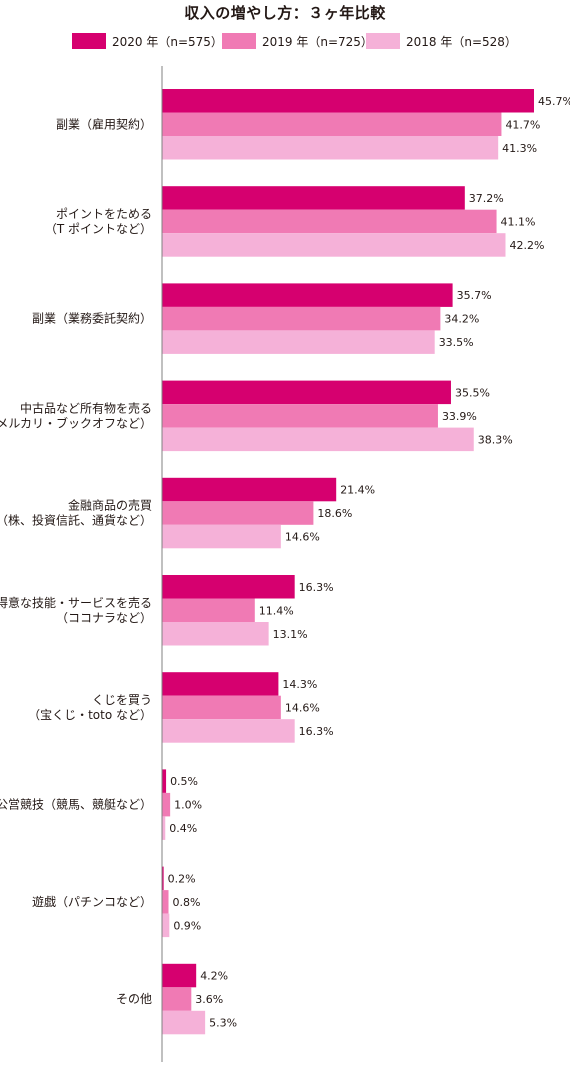 Image resolution: width=570 pixels, height=1065 pixels. Describe the element at coordinates (76, 520) in the screenshot. I see `category-label: （株、投資信託、通貨など）` at that location.